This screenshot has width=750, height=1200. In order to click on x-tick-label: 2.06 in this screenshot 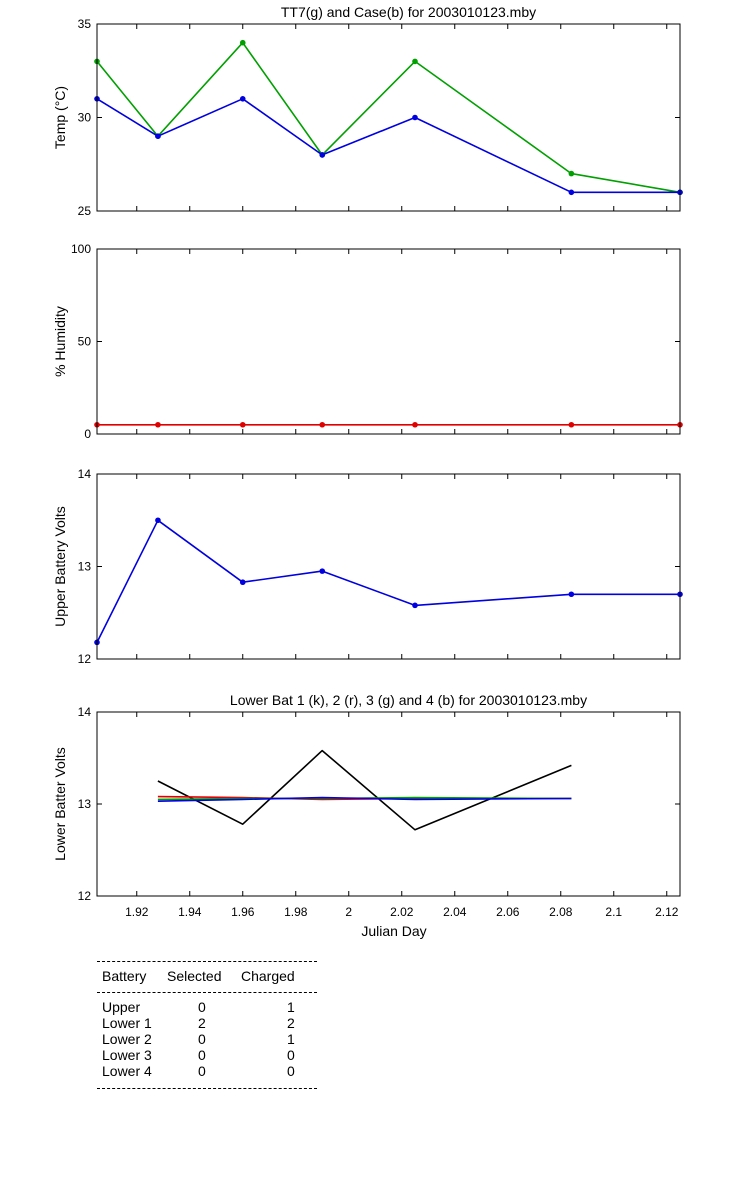, I will do `click(508, 912)`.